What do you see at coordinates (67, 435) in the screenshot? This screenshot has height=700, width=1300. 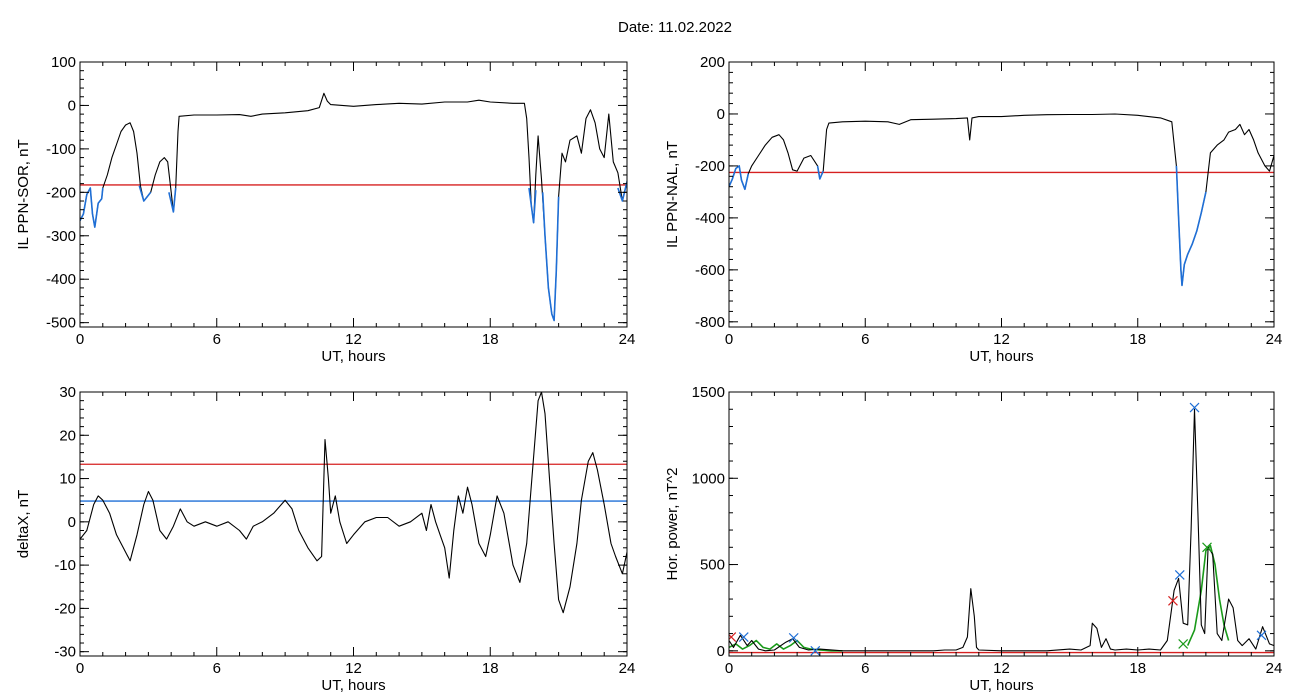 I see `y-tick-label: 20` at bounding box center [67, 435].